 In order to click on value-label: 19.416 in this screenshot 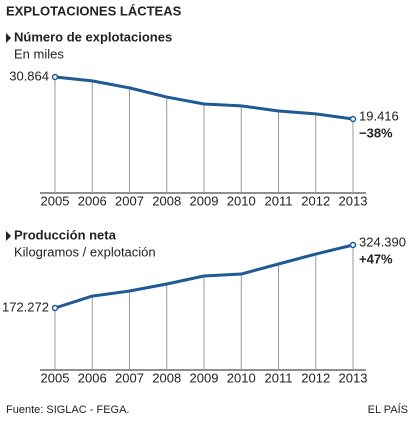, I will do `click(379, 115)`.